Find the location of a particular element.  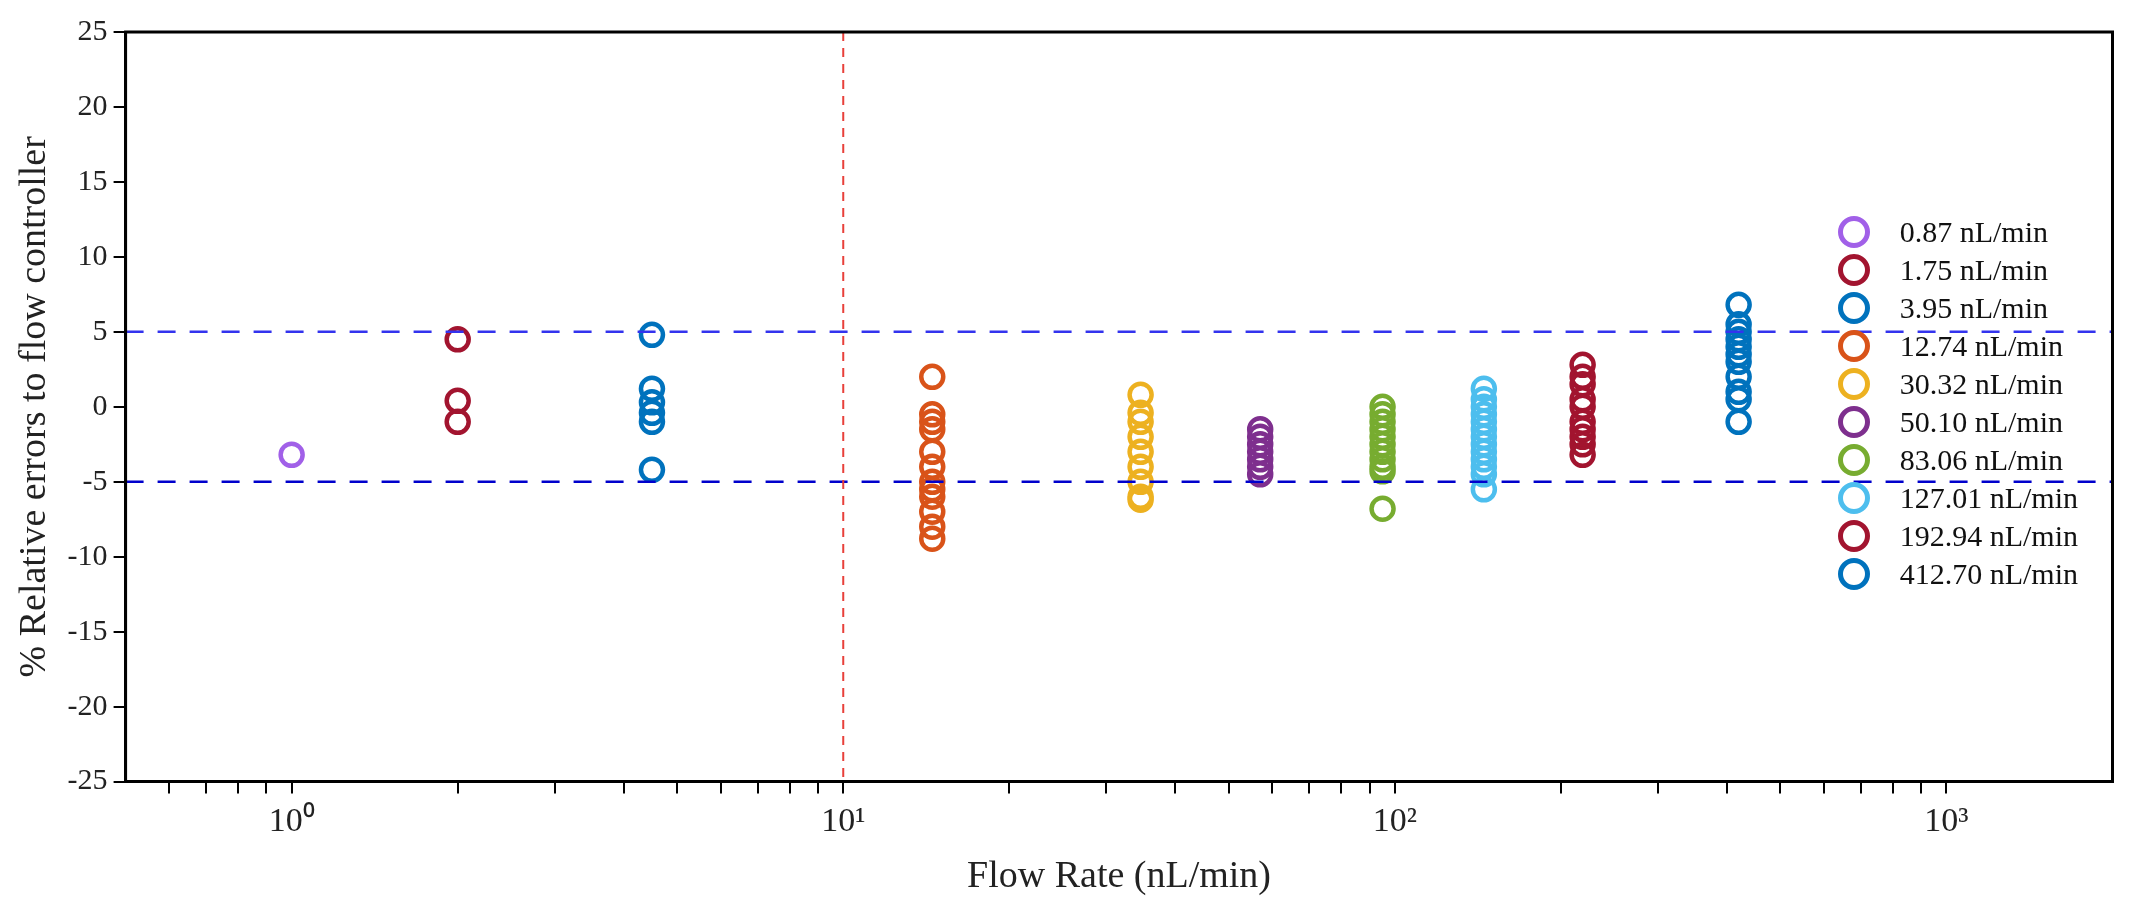

x-tick-label: 10¹ is located at coordinates (843, 819).